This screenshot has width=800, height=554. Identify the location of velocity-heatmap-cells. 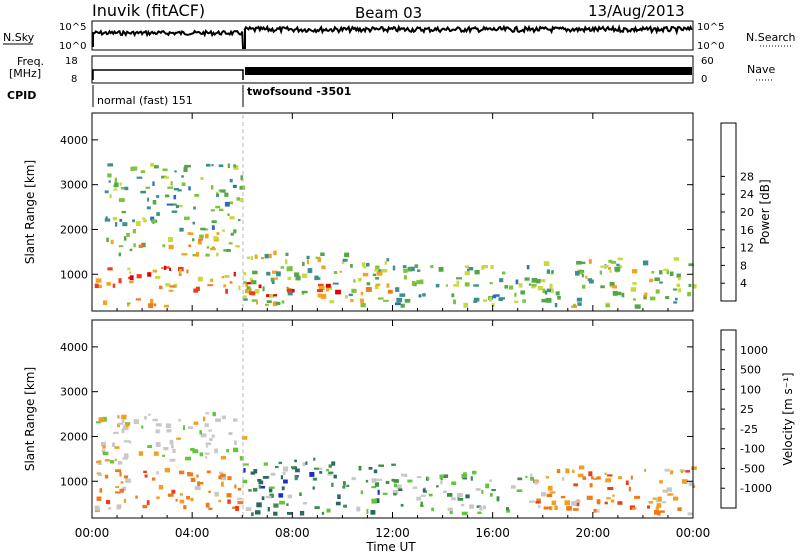
(395, 464).